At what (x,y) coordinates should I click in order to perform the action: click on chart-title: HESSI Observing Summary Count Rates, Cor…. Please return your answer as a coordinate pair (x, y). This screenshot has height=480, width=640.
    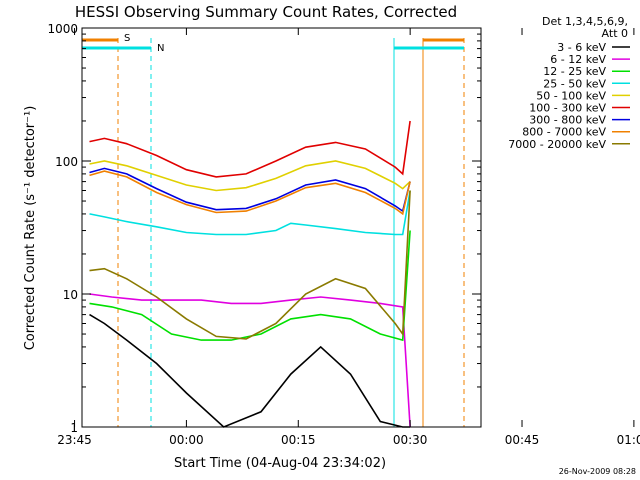
    Looking at the image, I should click on (266, 12).